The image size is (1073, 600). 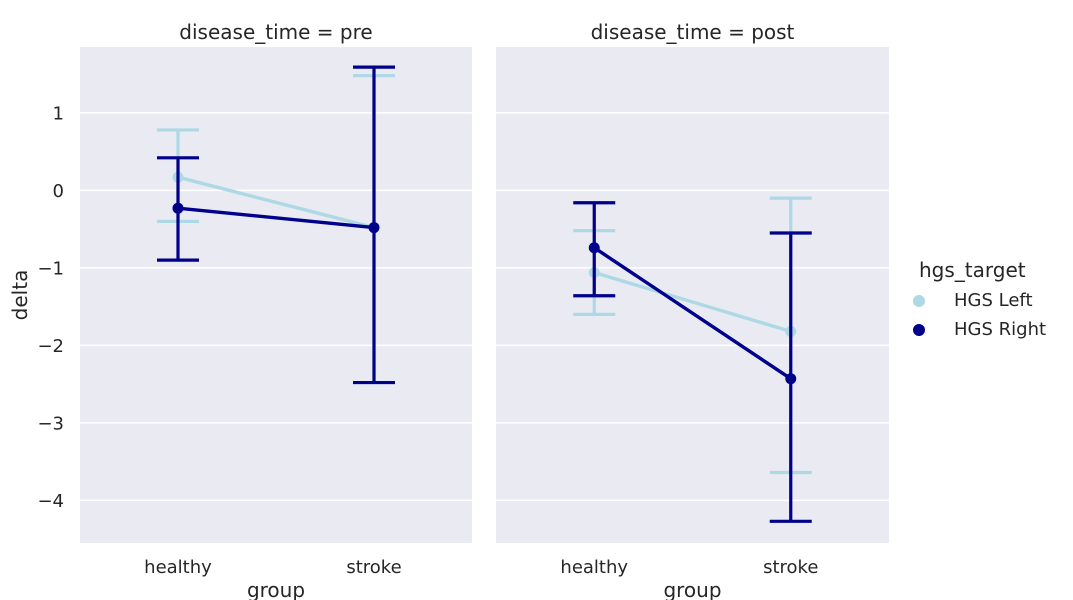 I want to click on panel-title: disease_time = pre, so click(x=275, y=32).